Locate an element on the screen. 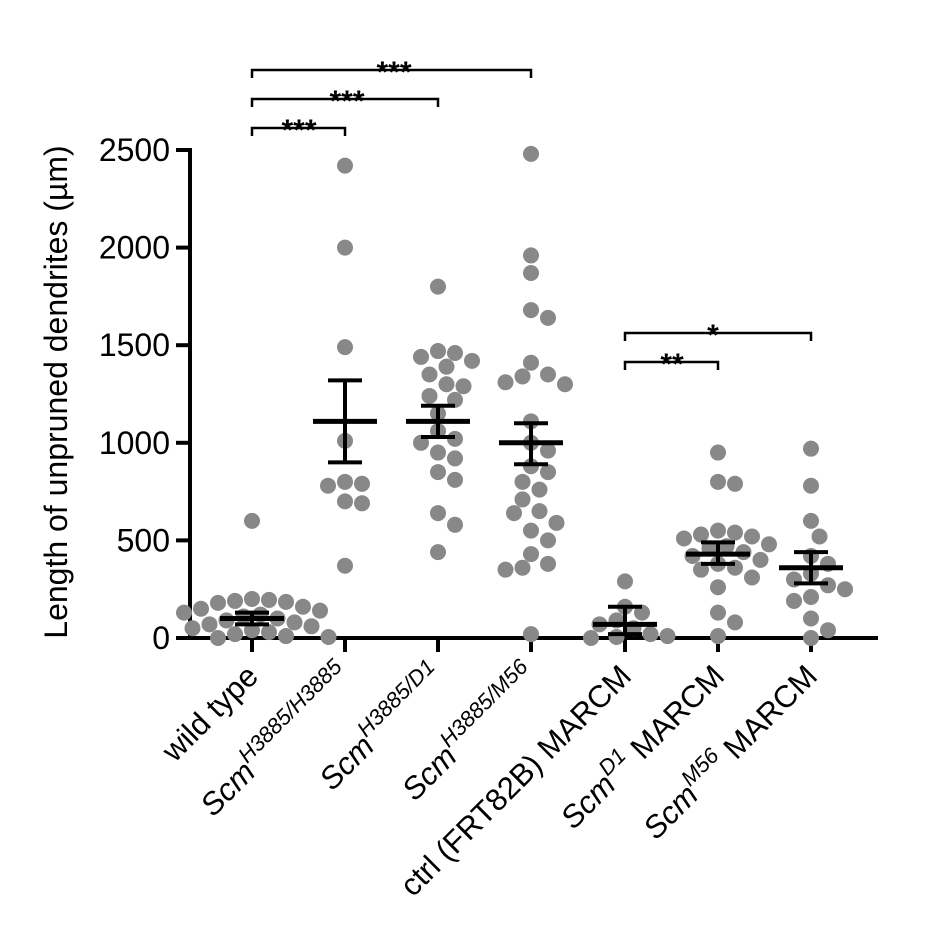 The image size is (934, 949). y-tick-label: 2500 is located at coordinates (134, 150).